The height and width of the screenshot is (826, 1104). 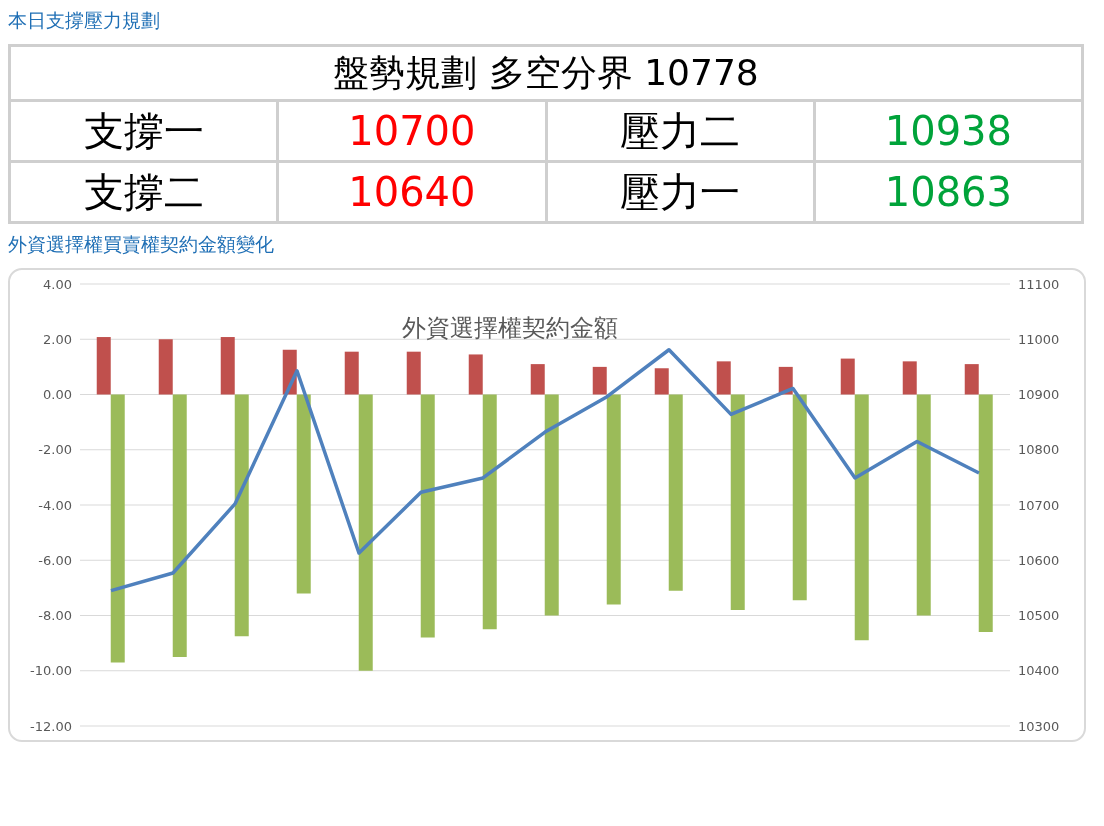 I want to click on y2-tick-label: 10600, so click(x=1039, y=560).